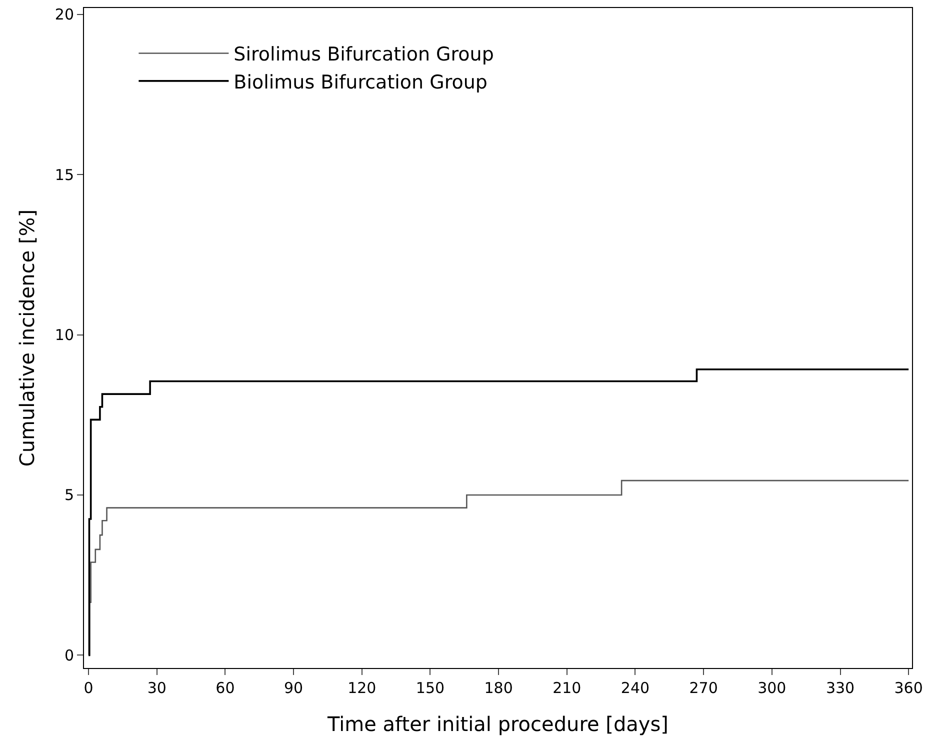 This screenshot has height=736, width=934. Describe the element at coordinates (567, 688) in the screenshot. I see `x-tick-label: 210` at that location.